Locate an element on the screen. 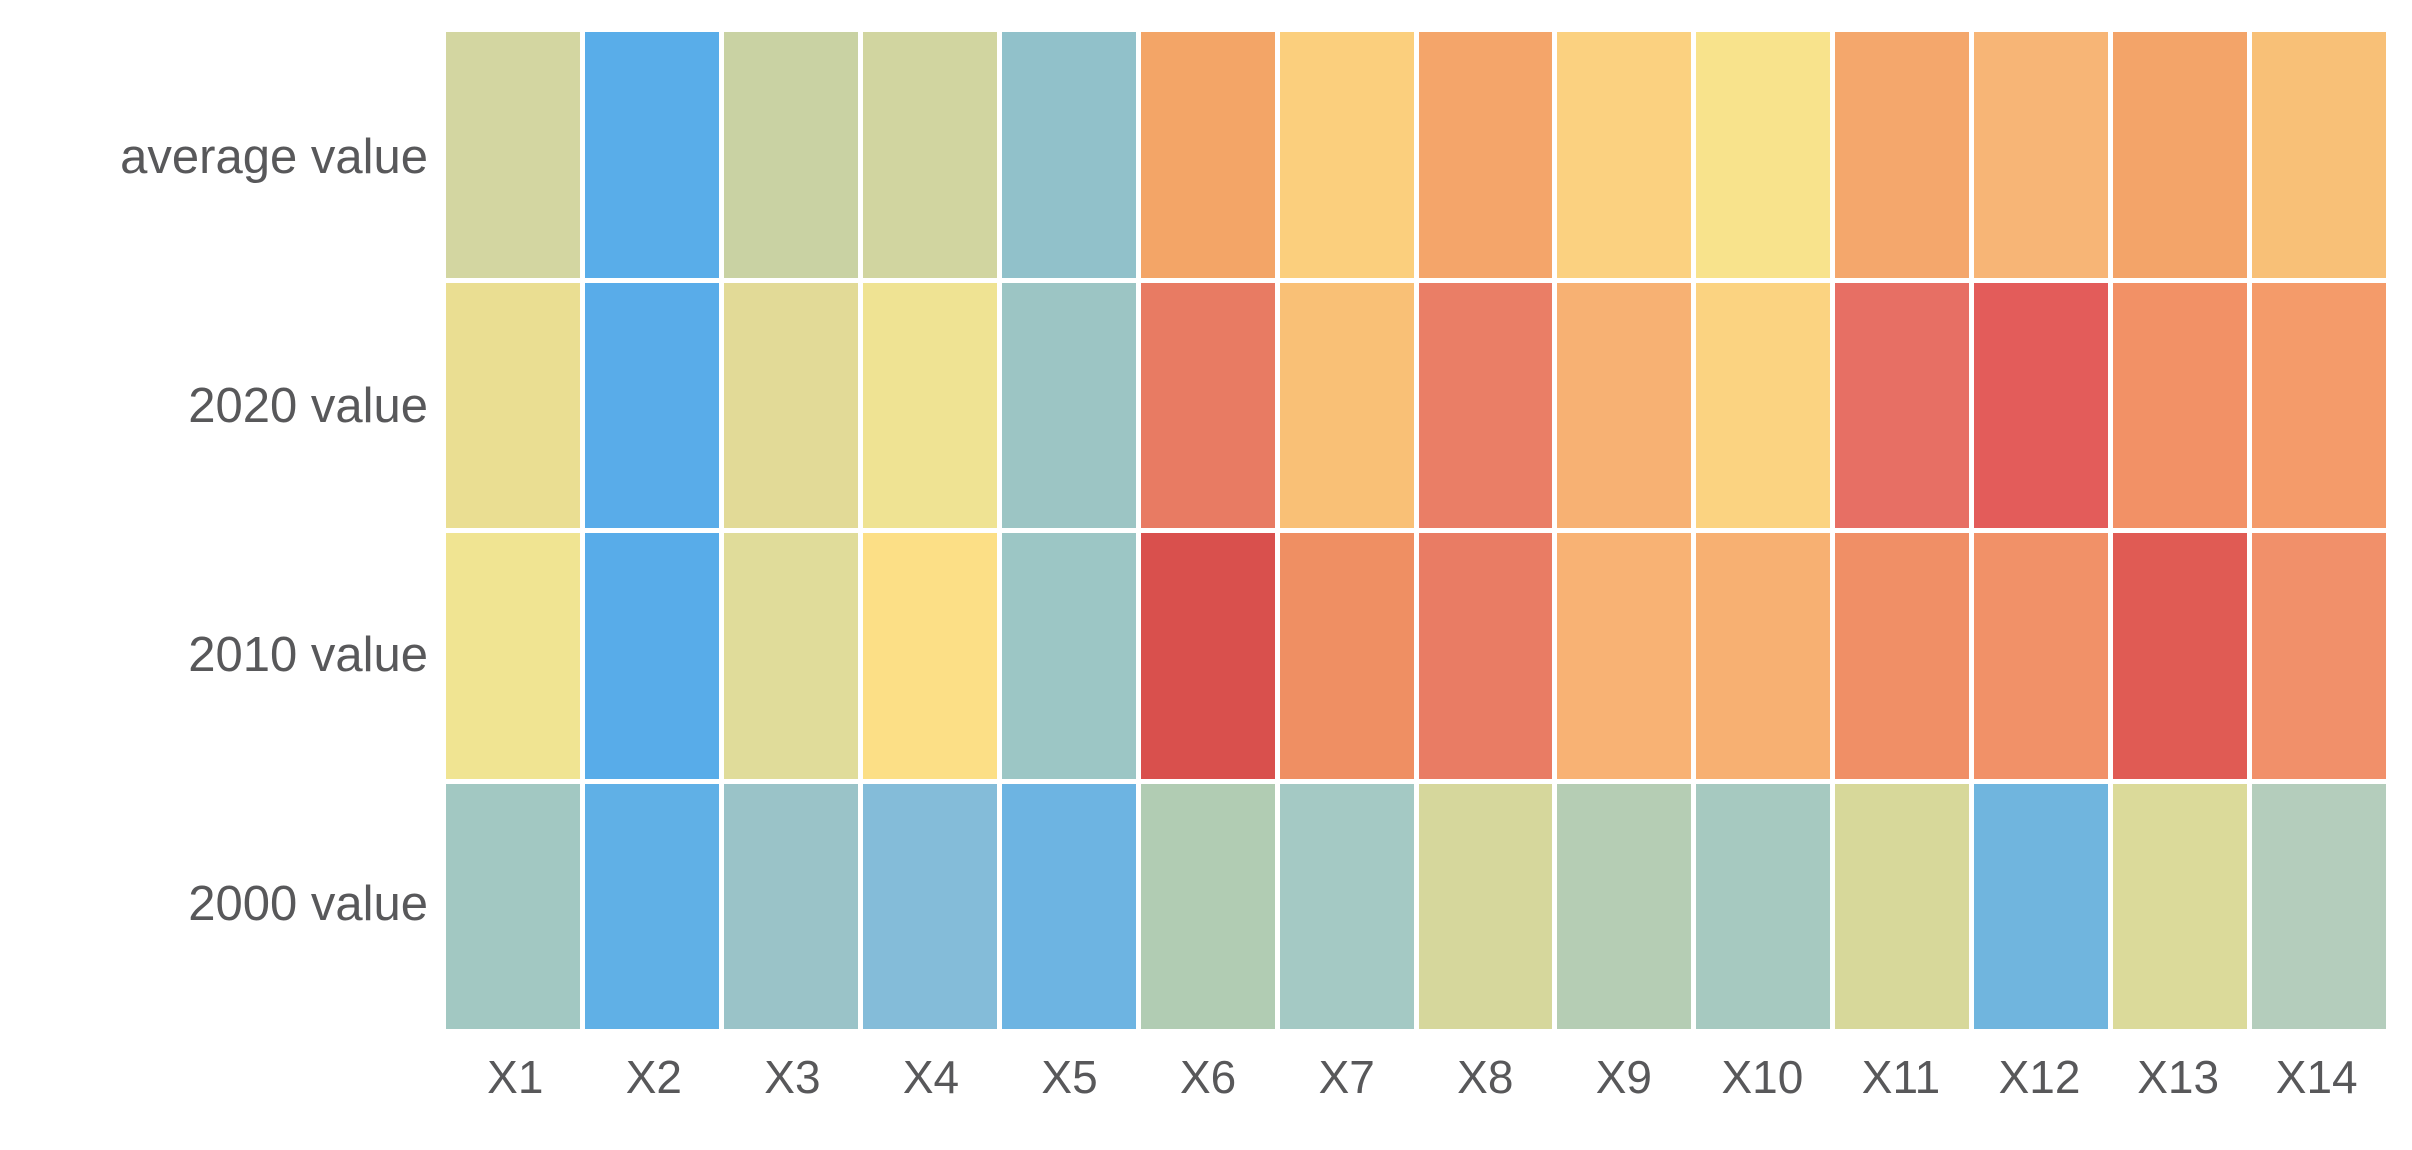  heatmap-cell-2020-value-x13 is located at coordinates (2180, 405).